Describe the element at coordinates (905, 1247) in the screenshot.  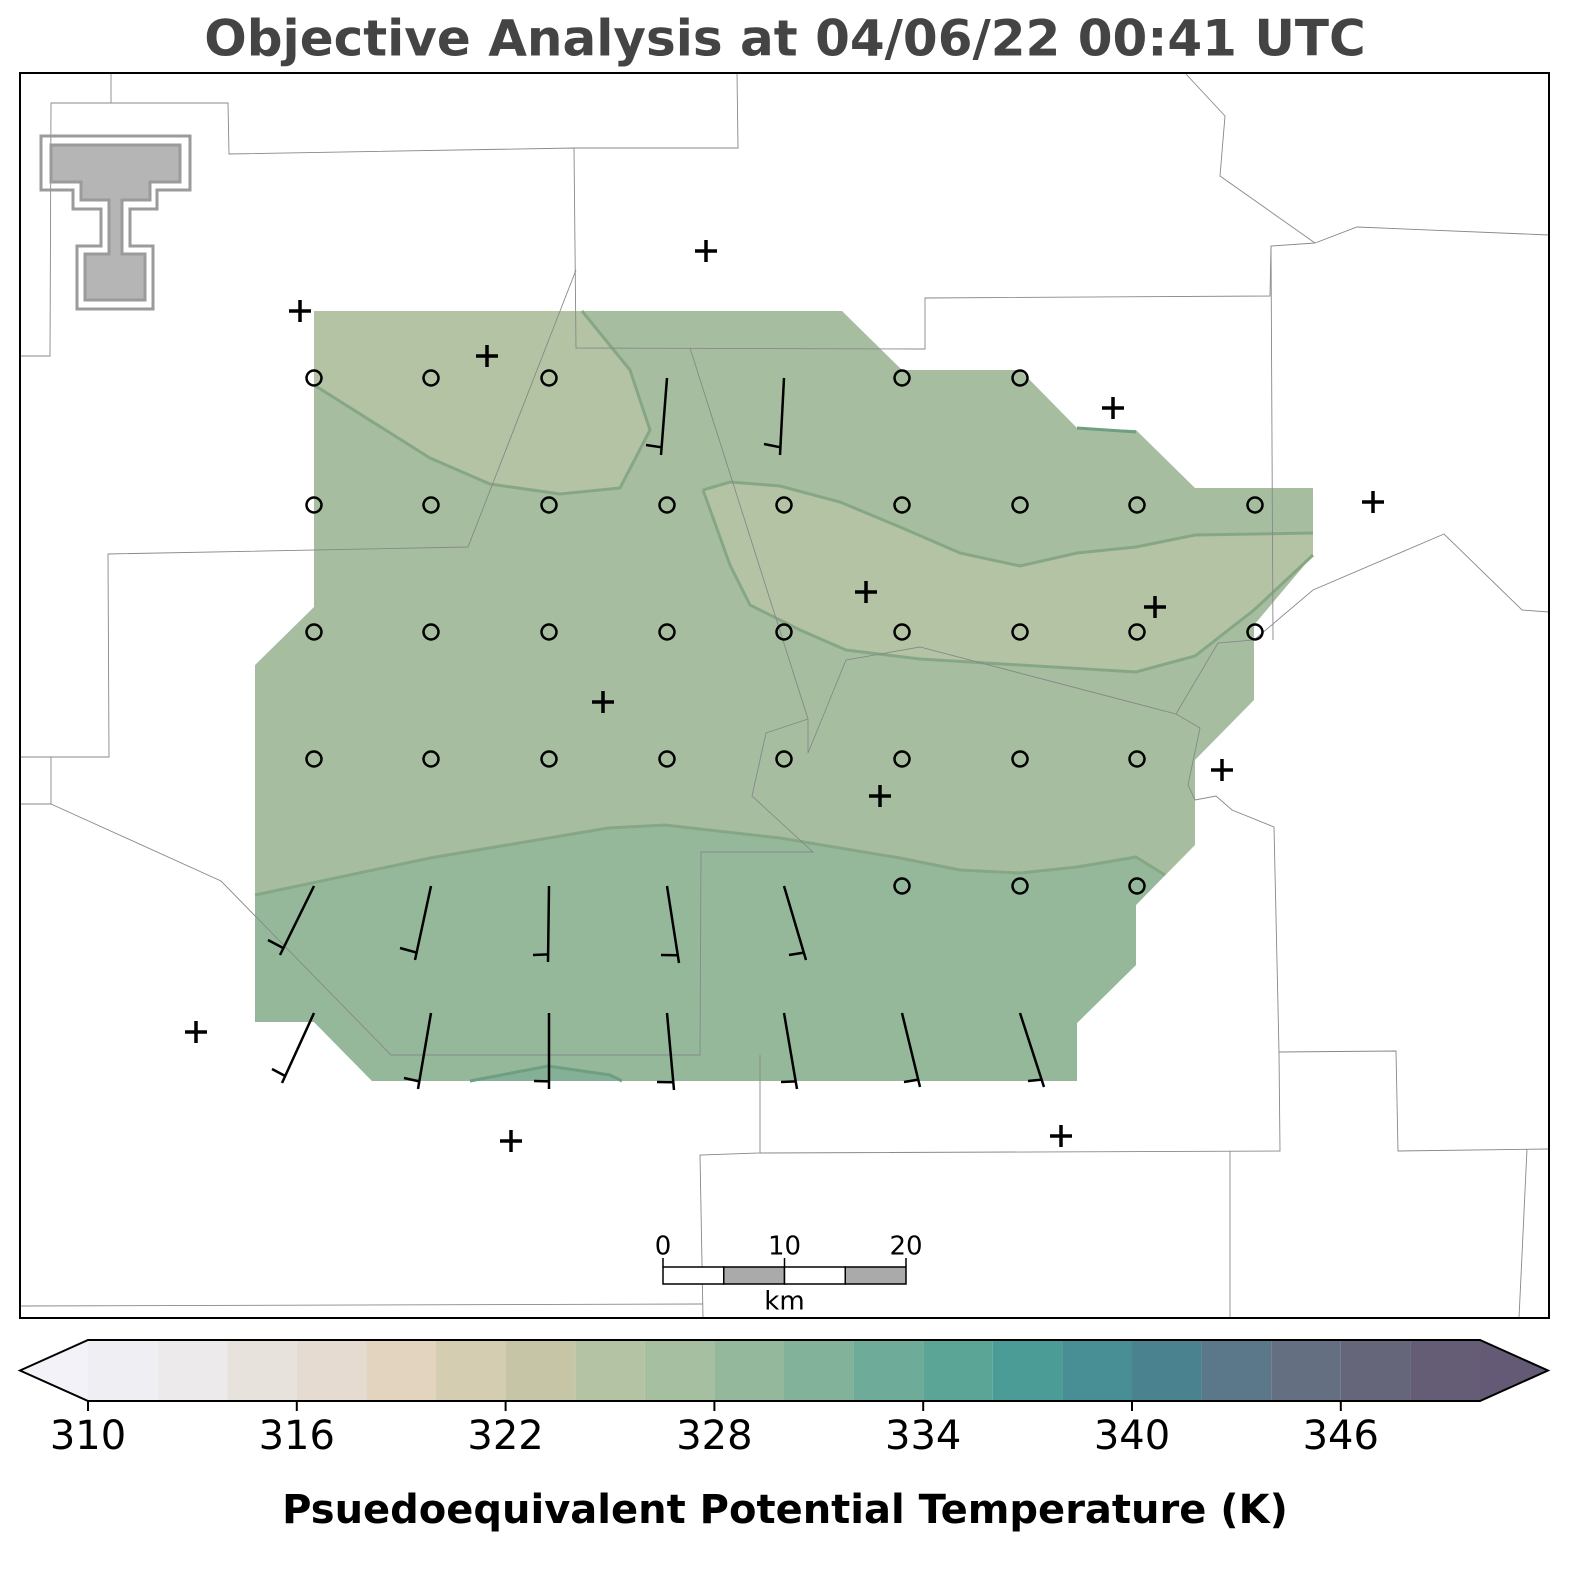
I see `scale-label: 20` at that location.